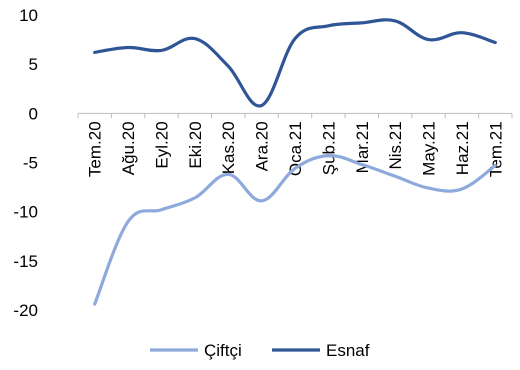 The height and width of the screenshot is (370, 520). Describe the element at coordinates (28, 15) in the screenshot. I see `y-tick-label: 10` at that location.